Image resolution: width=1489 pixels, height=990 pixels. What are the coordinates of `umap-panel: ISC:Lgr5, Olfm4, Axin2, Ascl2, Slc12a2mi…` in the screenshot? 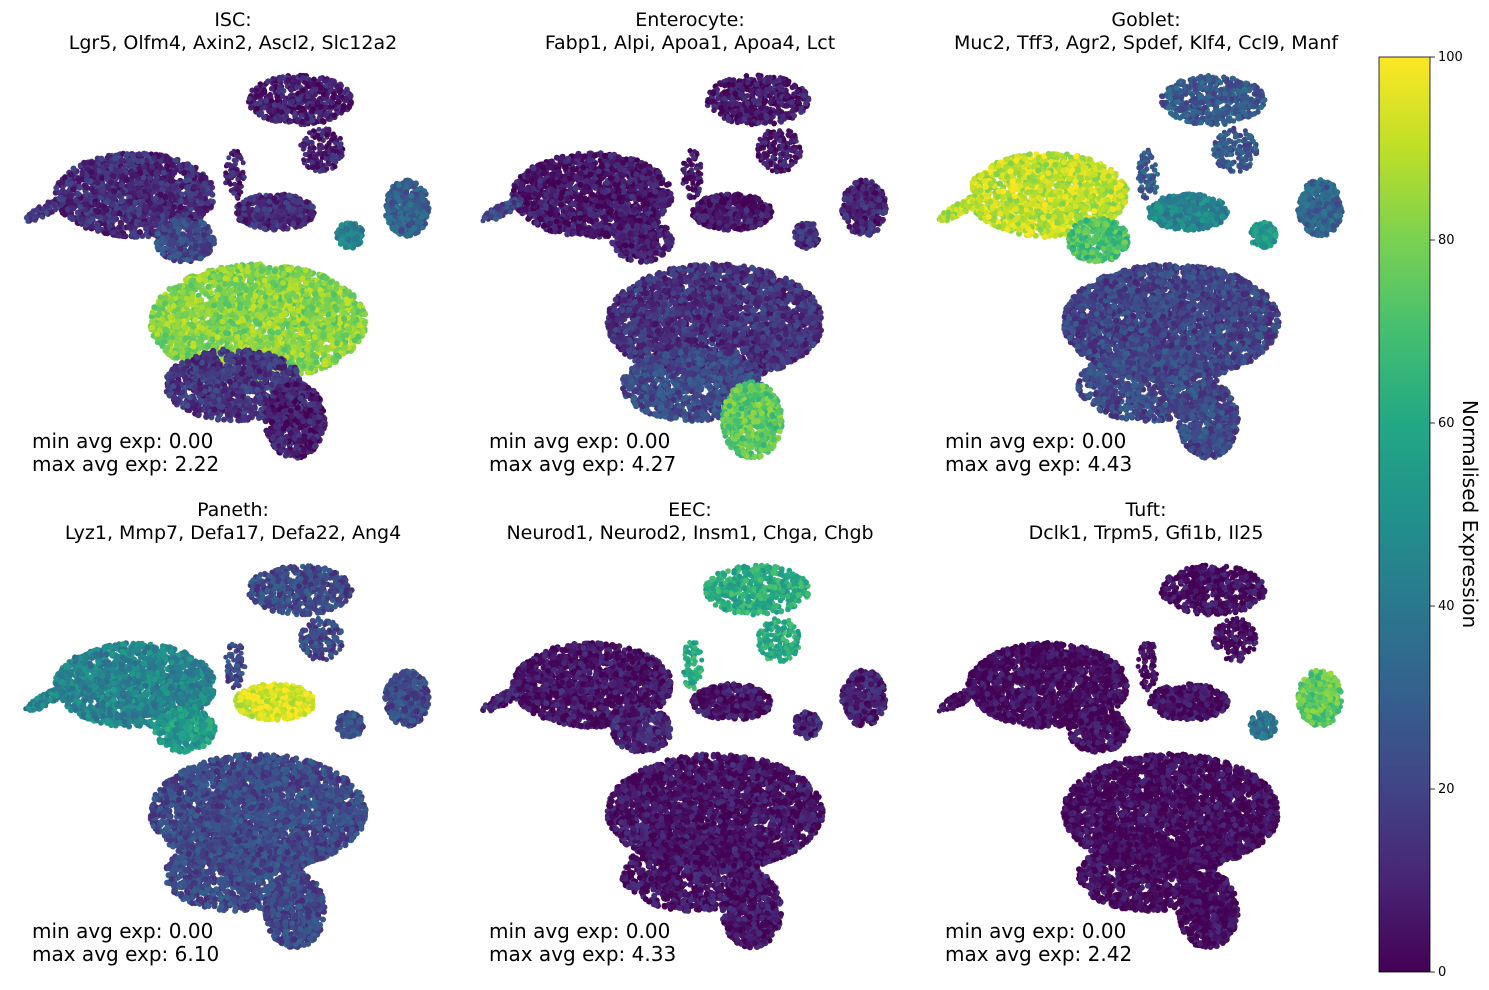 It's located at (228, 242).